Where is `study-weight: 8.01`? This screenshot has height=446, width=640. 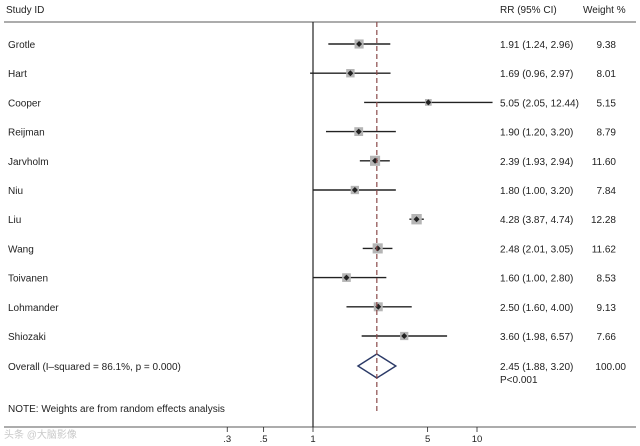
study-weight: 8.01 is located at coordinates (607, 74).